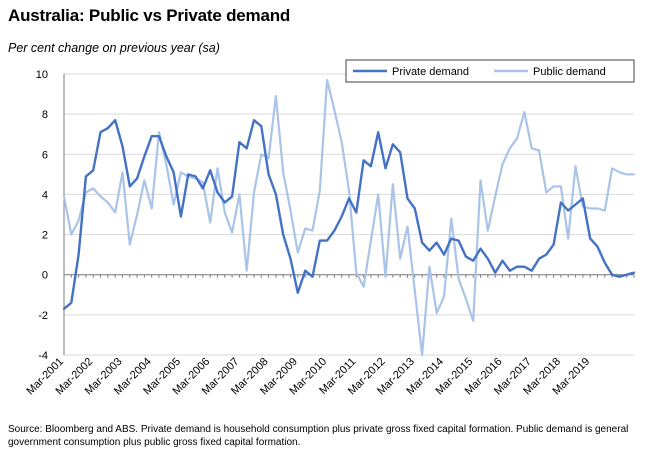 The image size is (650, 455). I want to click on y-tick-label: -2, so click(43, 316).